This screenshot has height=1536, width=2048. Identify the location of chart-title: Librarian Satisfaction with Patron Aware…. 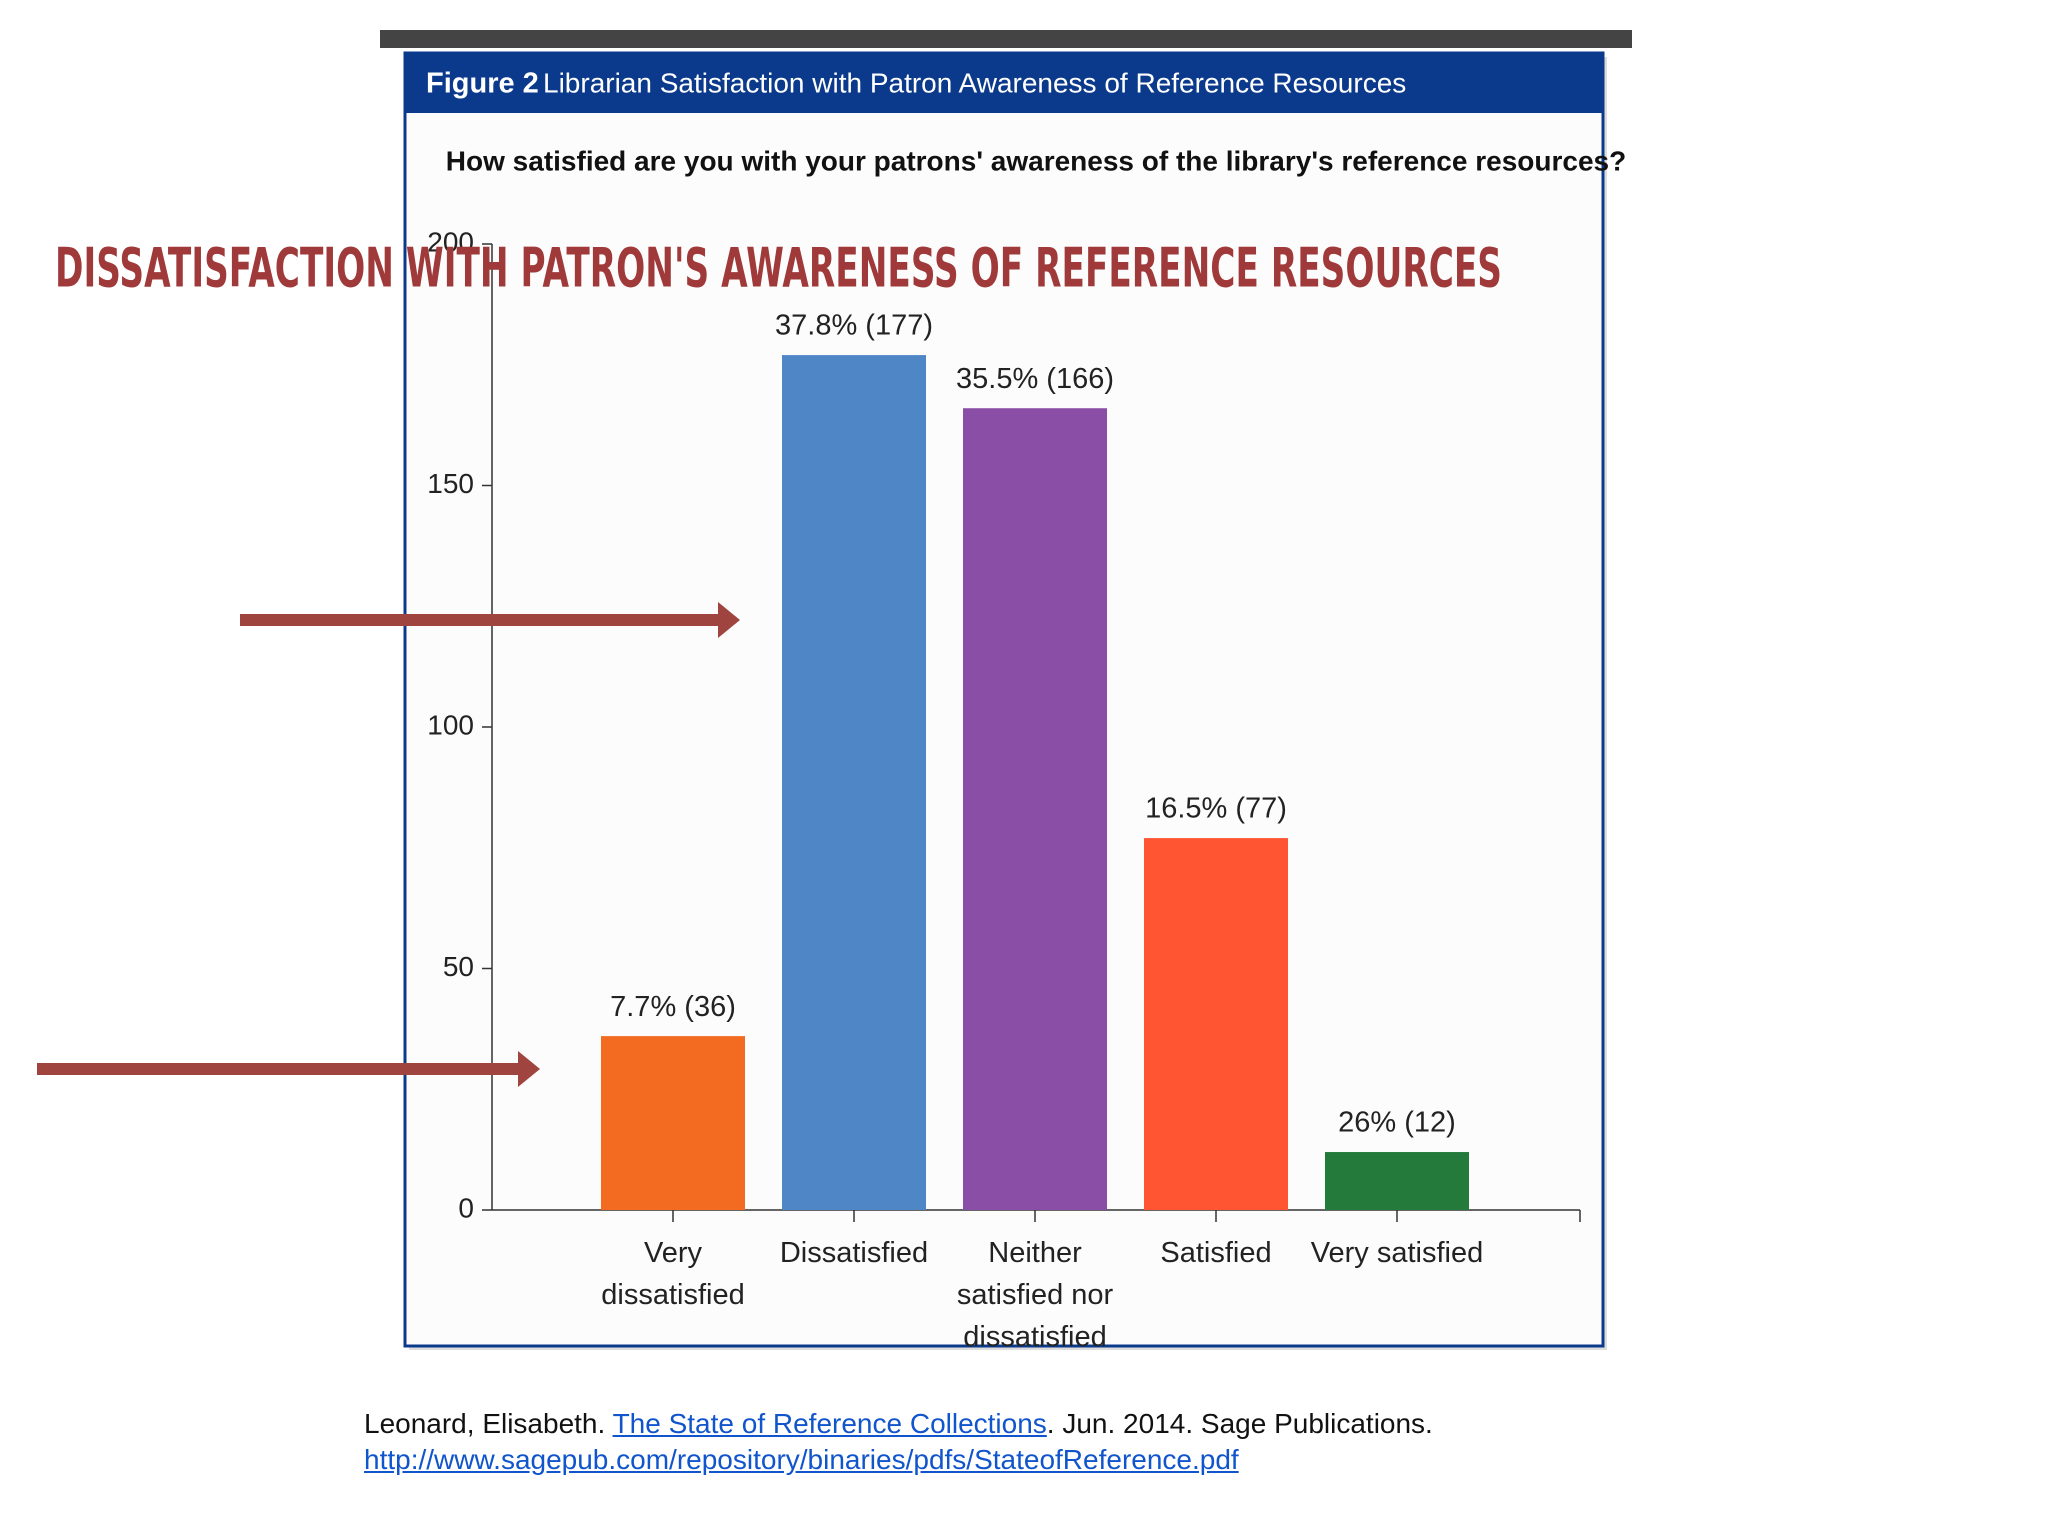
(974, 82).